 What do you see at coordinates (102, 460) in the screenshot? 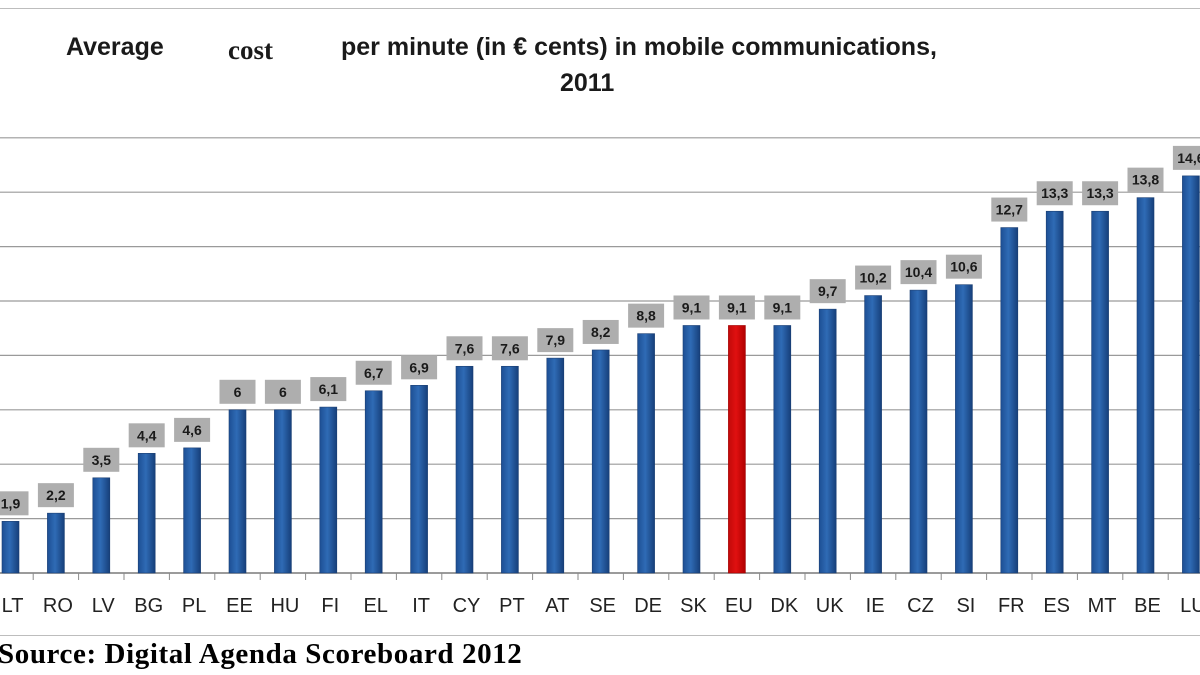
I see `data-label: 3,5` at bounding box center [102, 460].